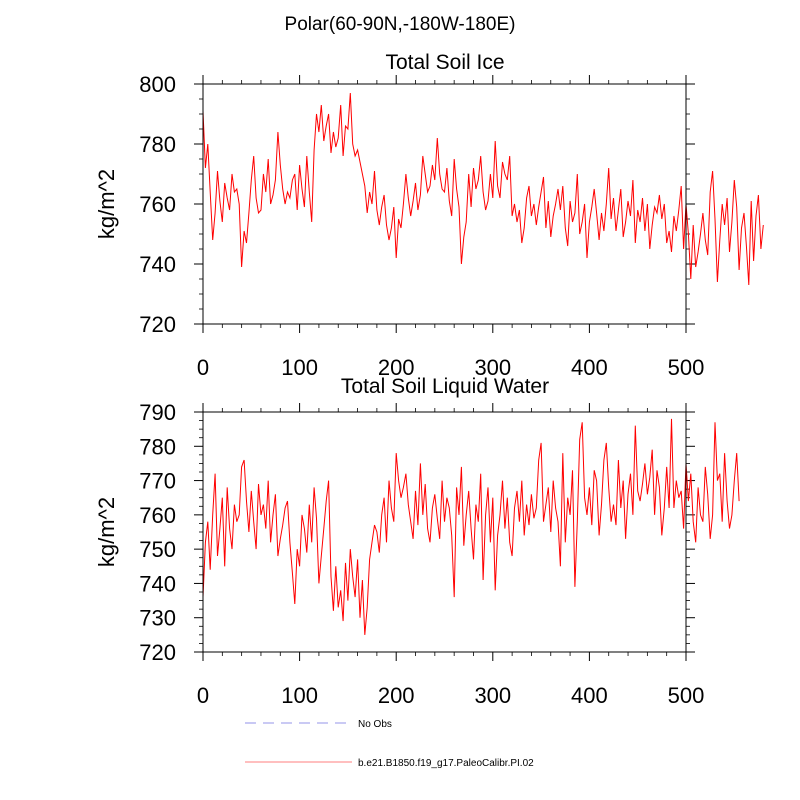 The width and height of the screenshot is (800, 800). Describe the element at coordinates (157, 618) in the screenshot. I see `soil-liquid-ytick-label-730: 730` at that location.